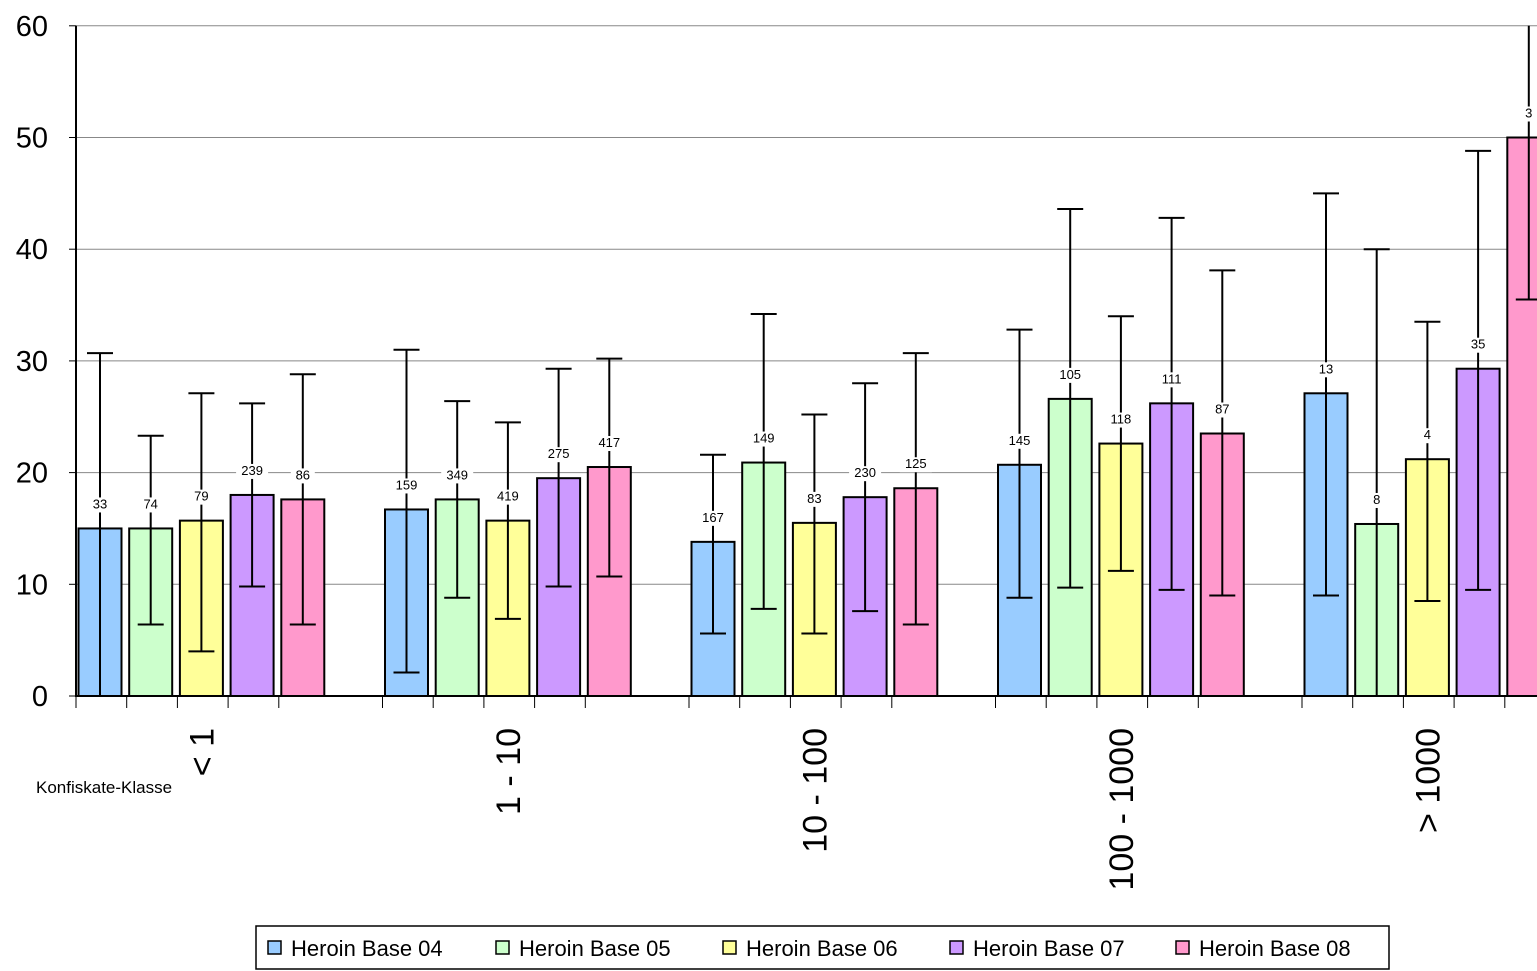 Image resolution: width=1537 pixels, height=971 pixels. What do you see at coordinates (595, 948) in the screenshot?
I see `legend-label: Heroin Base 05` at bounding box center [595, 948].